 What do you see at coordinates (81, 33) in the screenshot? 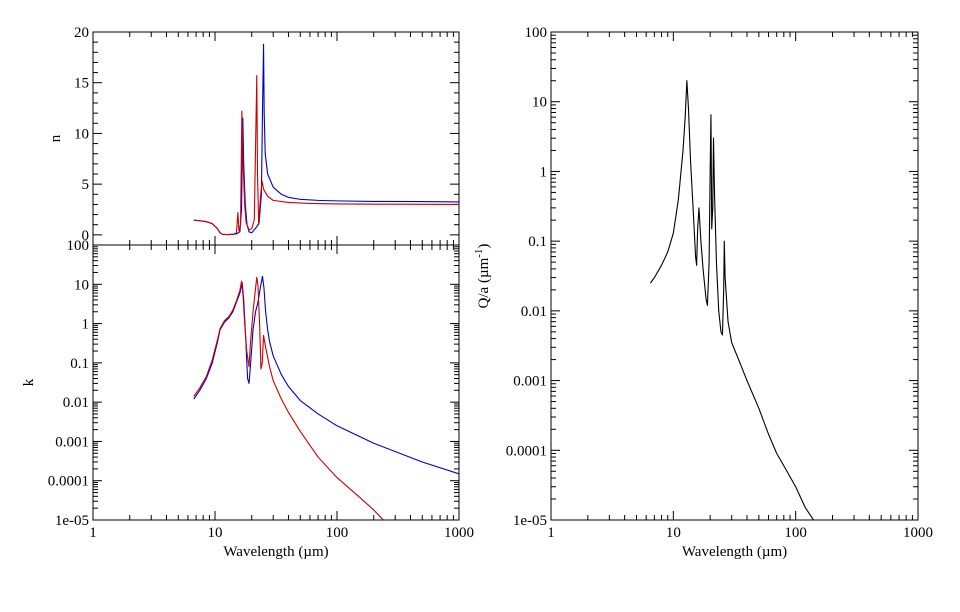
I see `y-tick-label: 20` at bounding box center [81, 33].